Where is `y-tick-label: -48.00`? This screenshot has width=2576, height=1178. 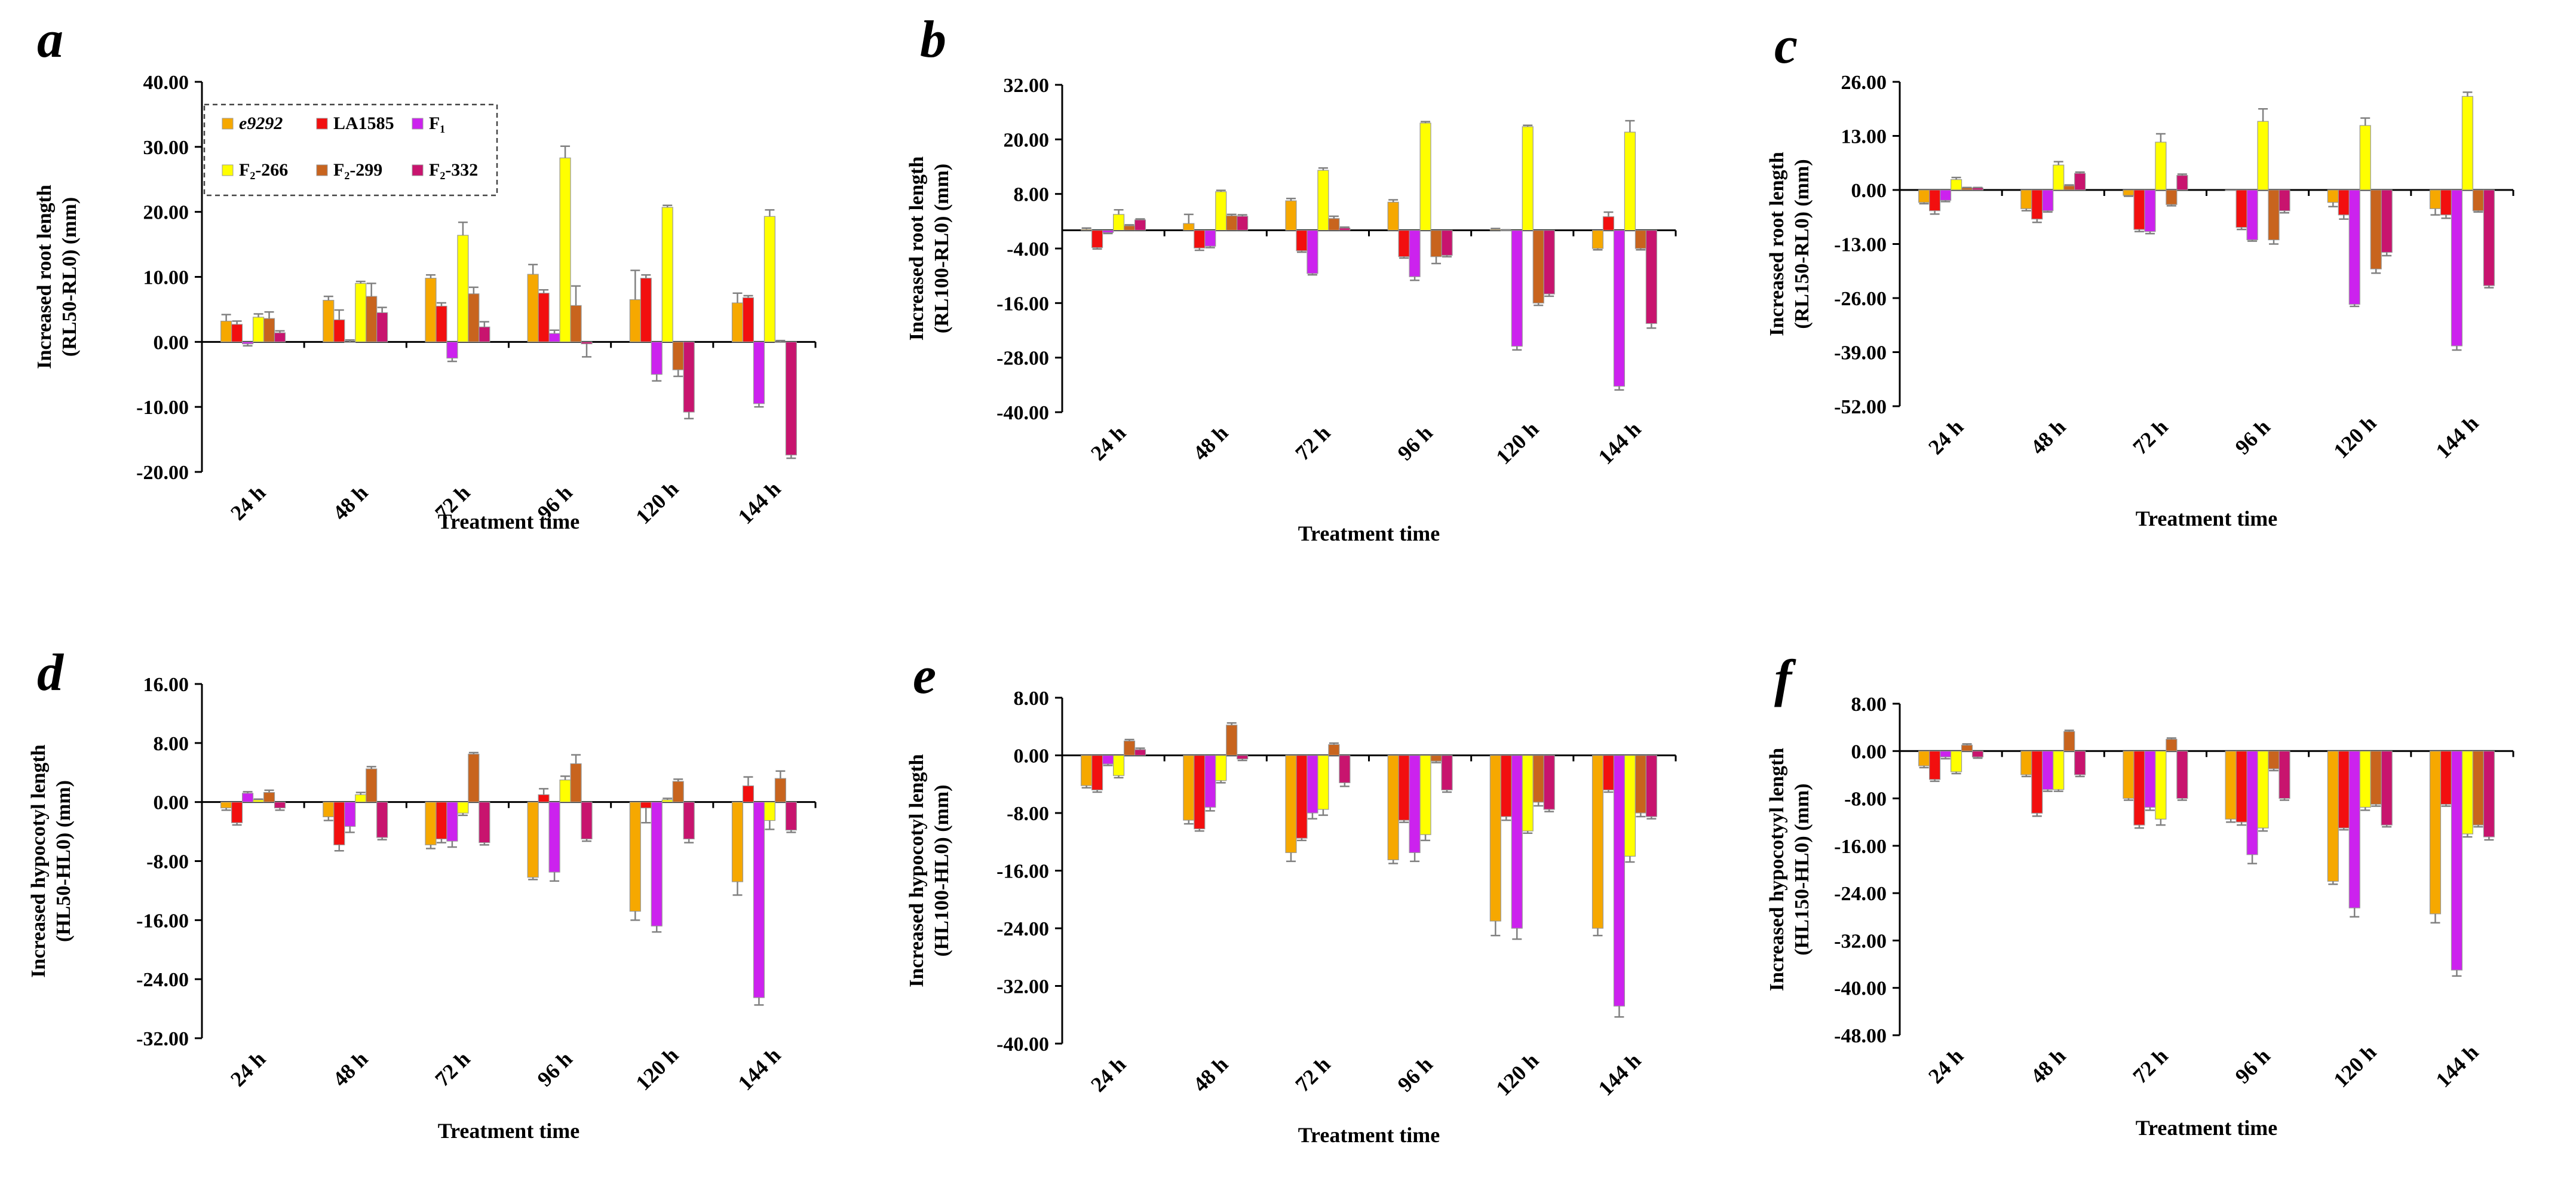
y-tick-label: -48.00 is located at coordinates (1860, 1036).